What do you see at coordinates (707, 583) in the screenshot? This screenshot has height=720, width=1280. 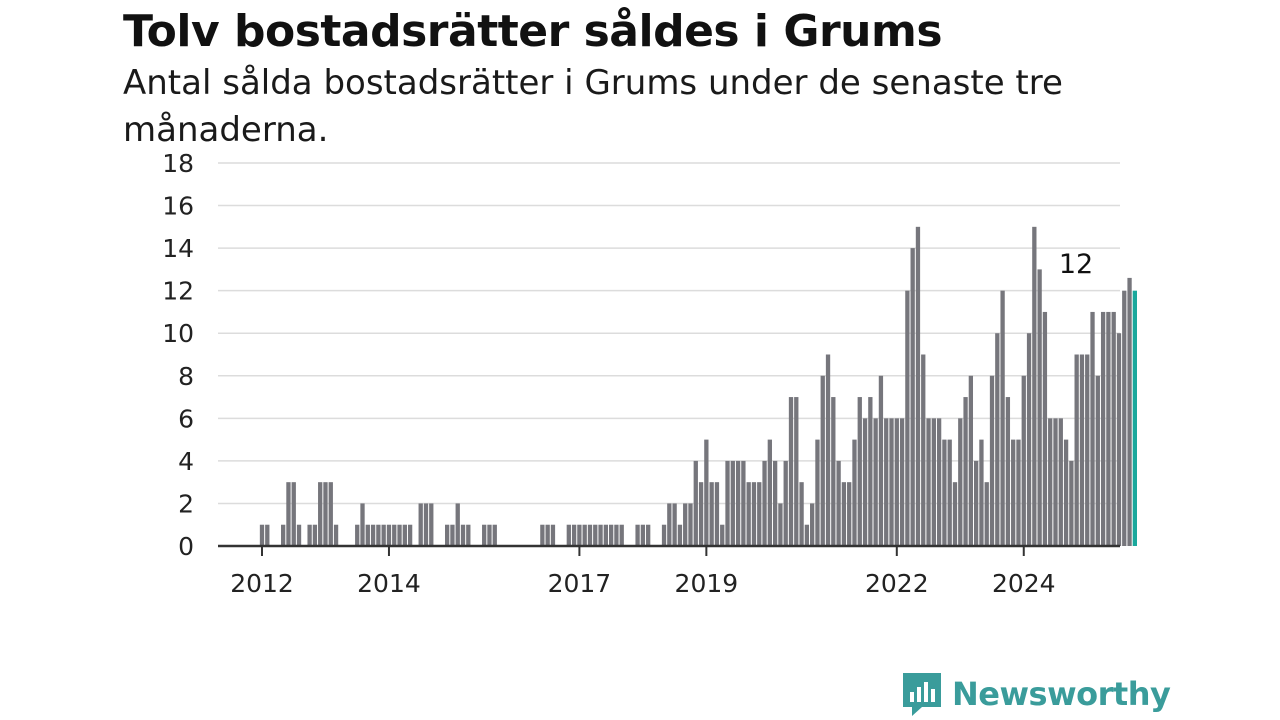 I see `x-tick-label: 2019` at bounding box center [707, 583].